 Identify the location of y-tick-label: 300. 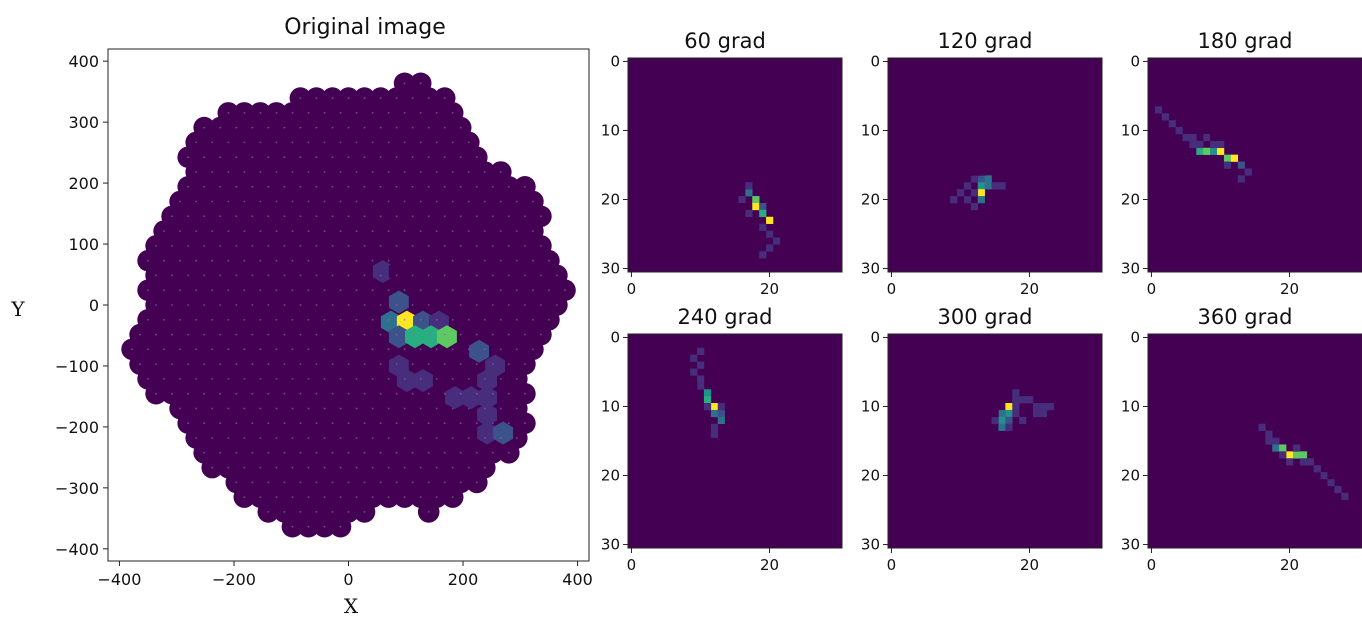
(83, 122).